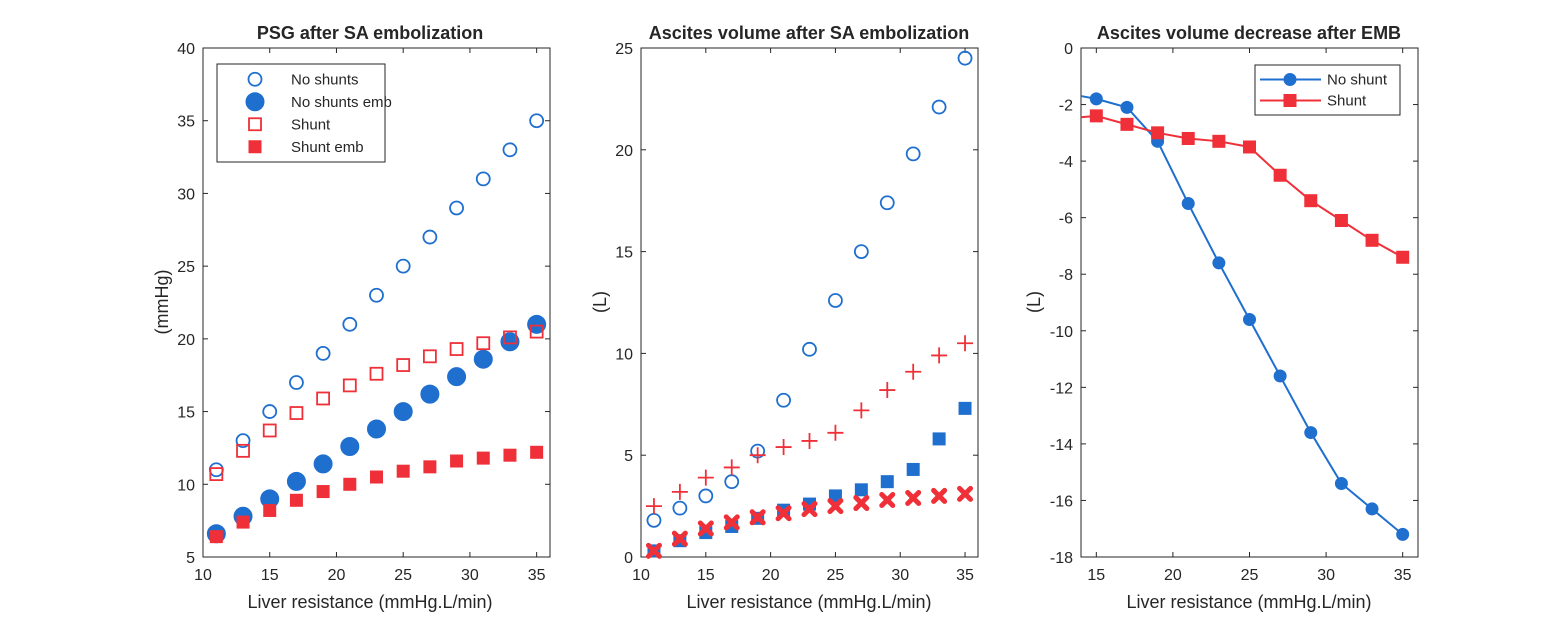 The width and height of the screenshot is (1563, 625). What do you see at coordinates (600, 302) in the screenshot?
I see `y-axis-label: (L)` at bounding box center [600, 302].